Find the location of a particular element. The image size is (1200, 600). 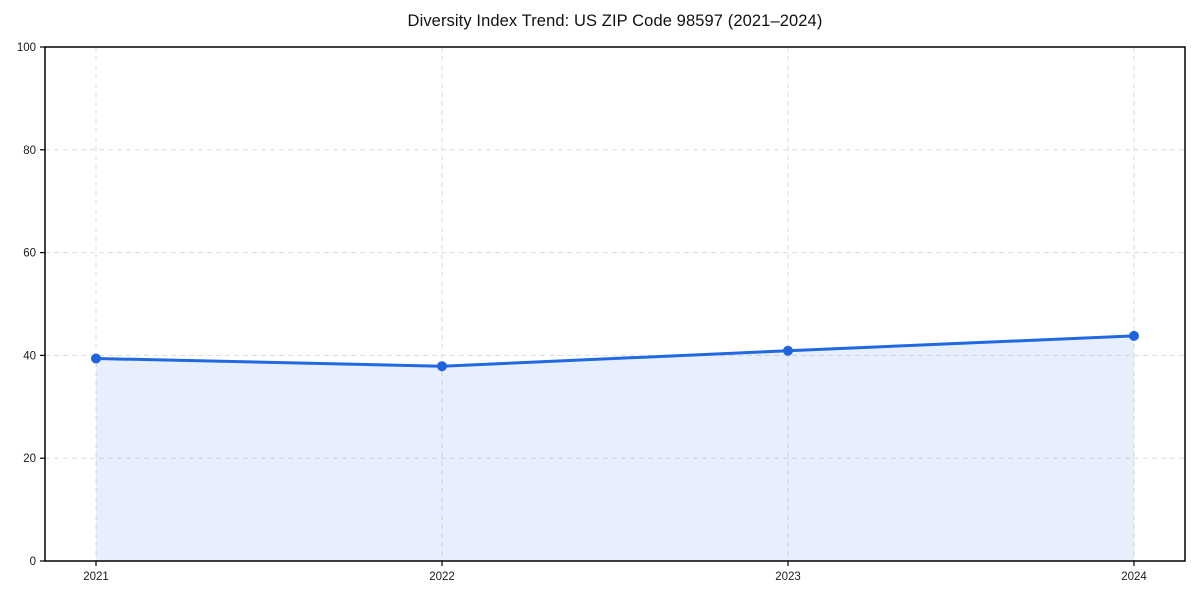

data-point-2024 is located at coordinates (1134, 335).